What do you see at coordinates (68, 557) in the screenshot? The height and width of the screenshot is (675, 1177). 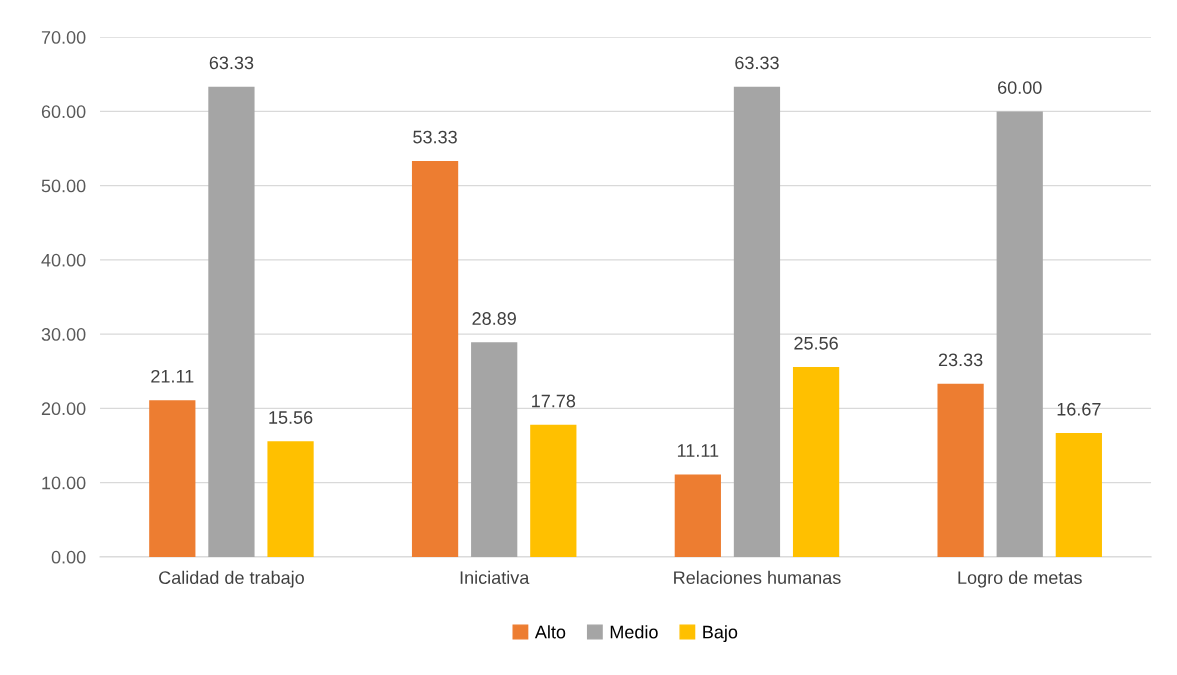 I see `y-tick-label: 0.00` at bounding box center [68, 557].